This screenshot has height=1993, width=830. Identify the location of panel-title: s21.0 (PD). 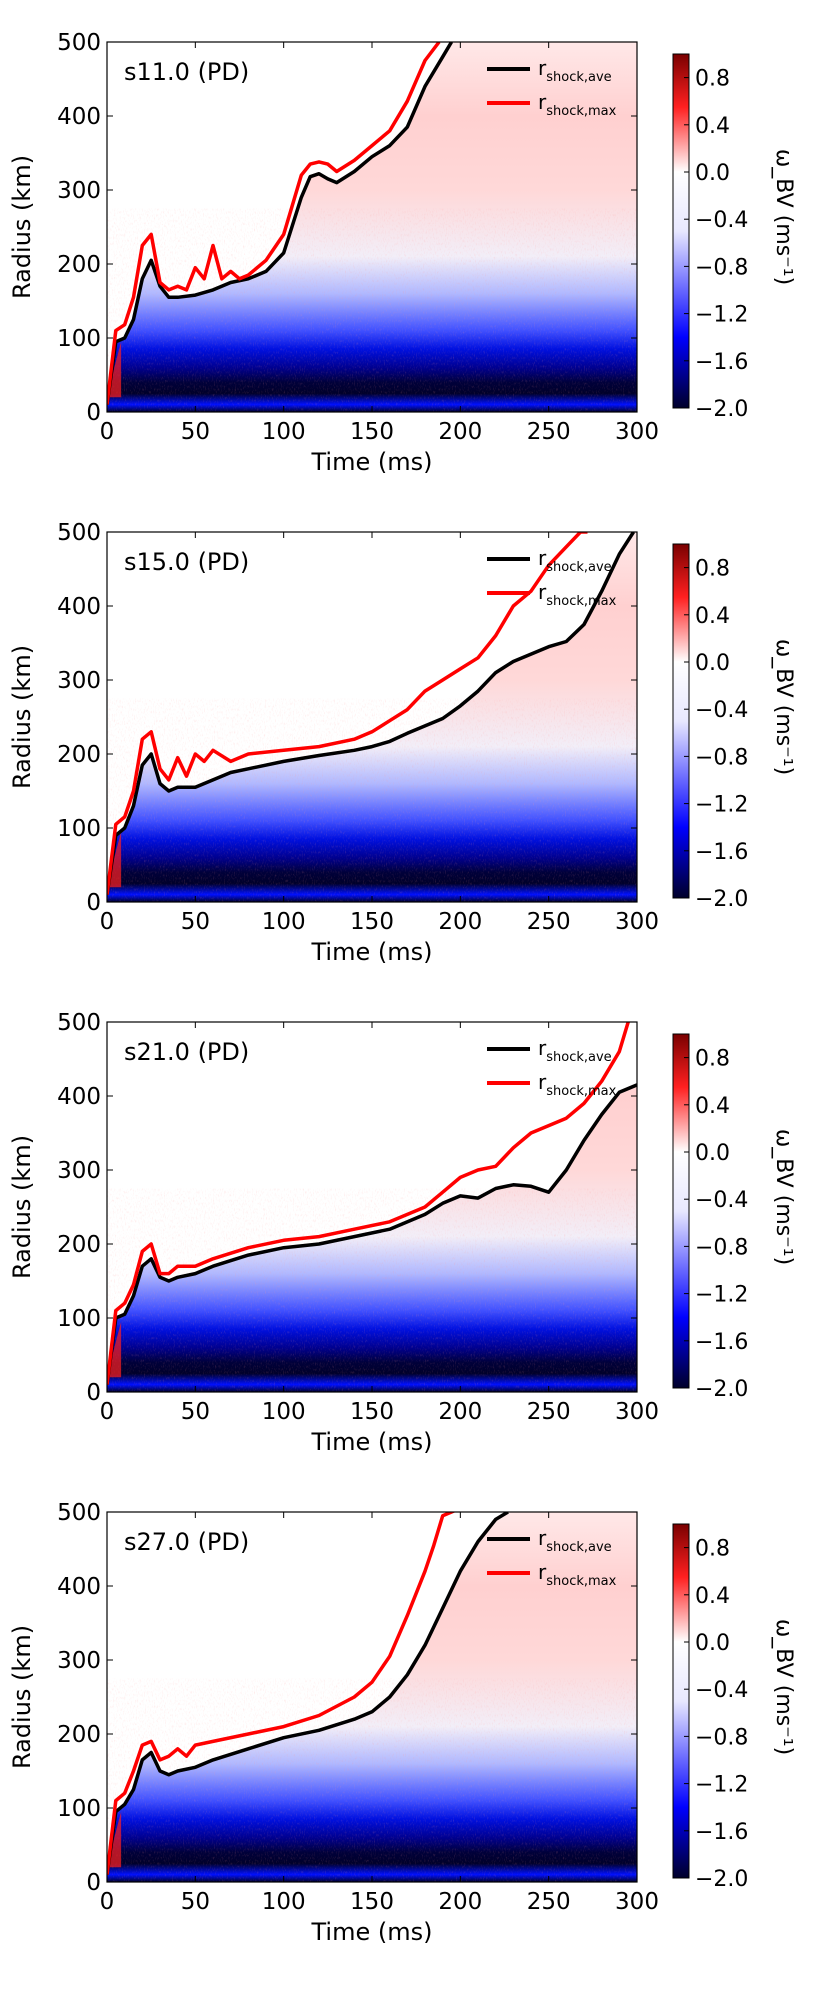
(186, 1052).